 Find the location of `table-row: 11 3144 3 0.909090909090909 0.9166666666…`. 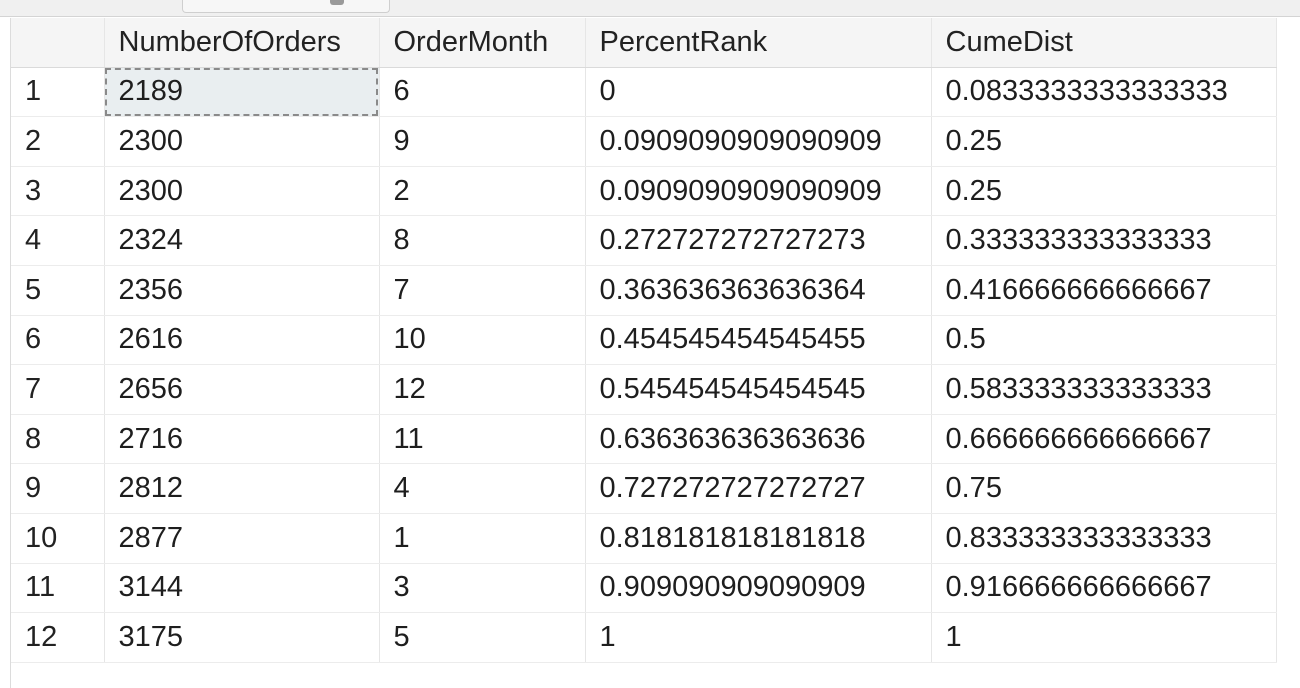

table-row: 11 3144 3 0.909090909090909 0.9166666666… is located at coordinates (644, 588).